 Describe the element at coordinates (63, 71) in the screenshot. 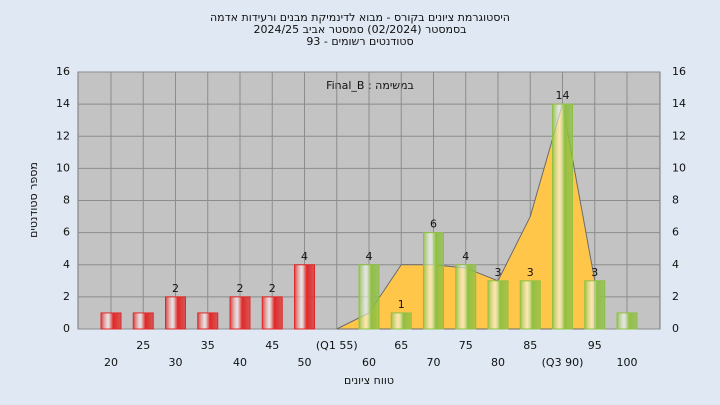

I see `y-tick-label: 16` at that location.